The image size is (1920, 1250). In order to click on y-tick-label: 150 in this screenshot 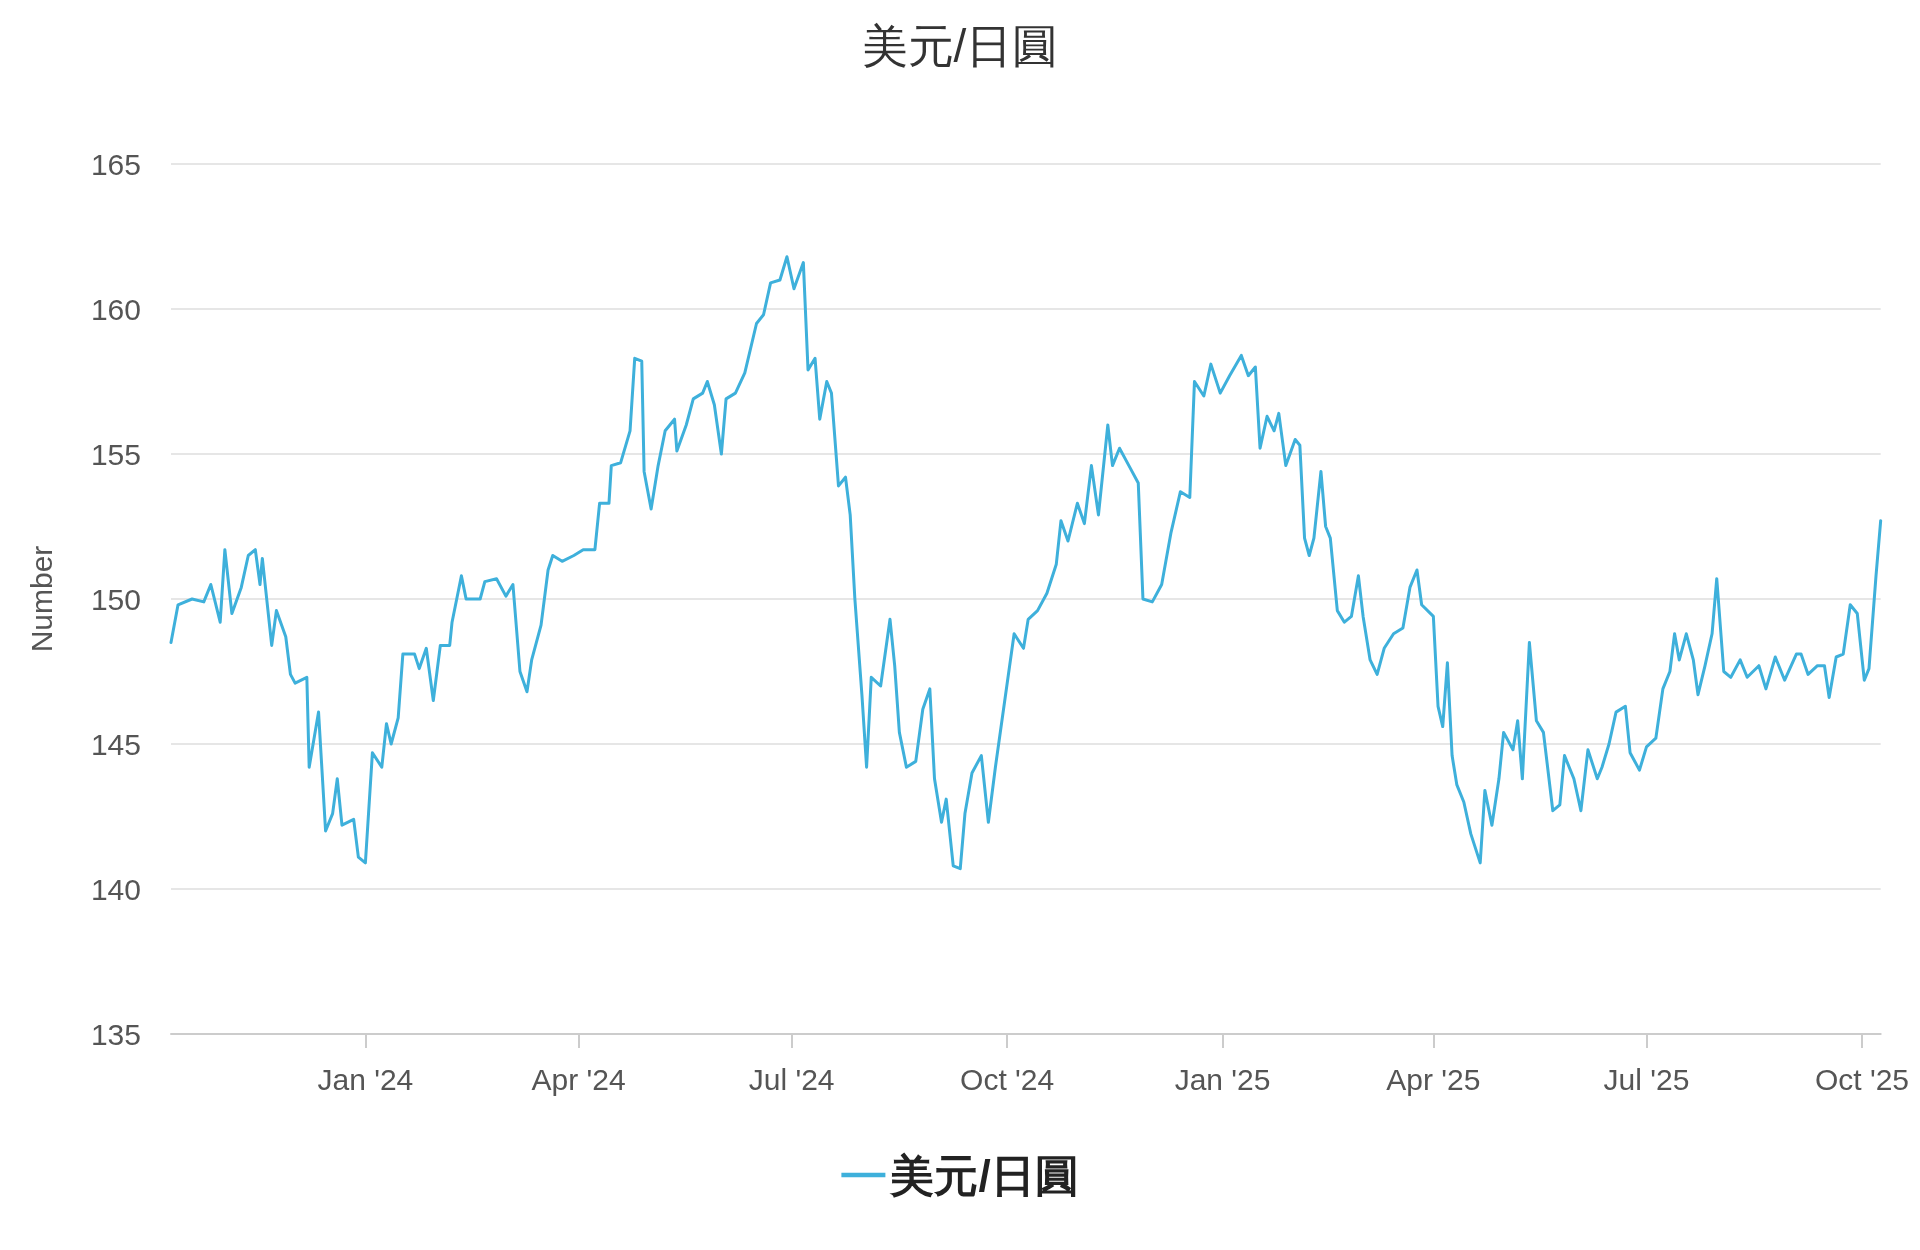, I will do `click(115, 599)`.